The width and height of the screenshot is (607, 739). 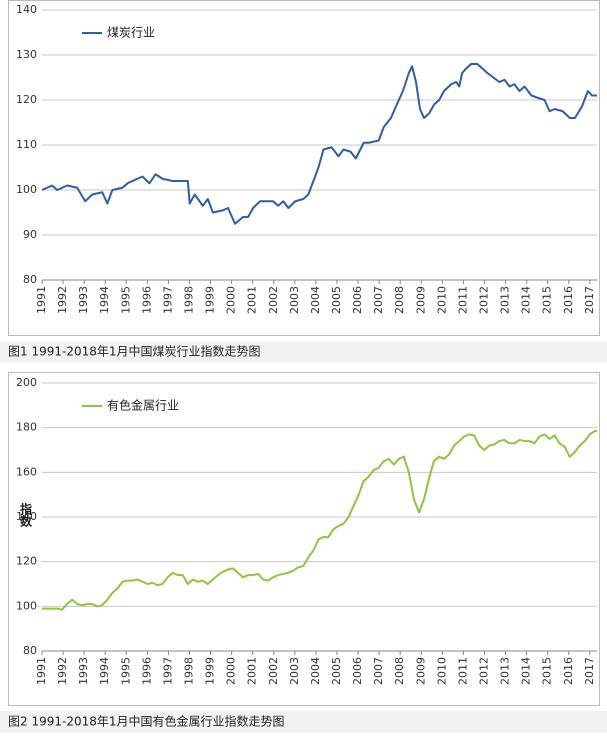 I want to click on caption: 图2 1991-2018年1月中国有色金属行业指数走势图, so click(x=146, y=721).